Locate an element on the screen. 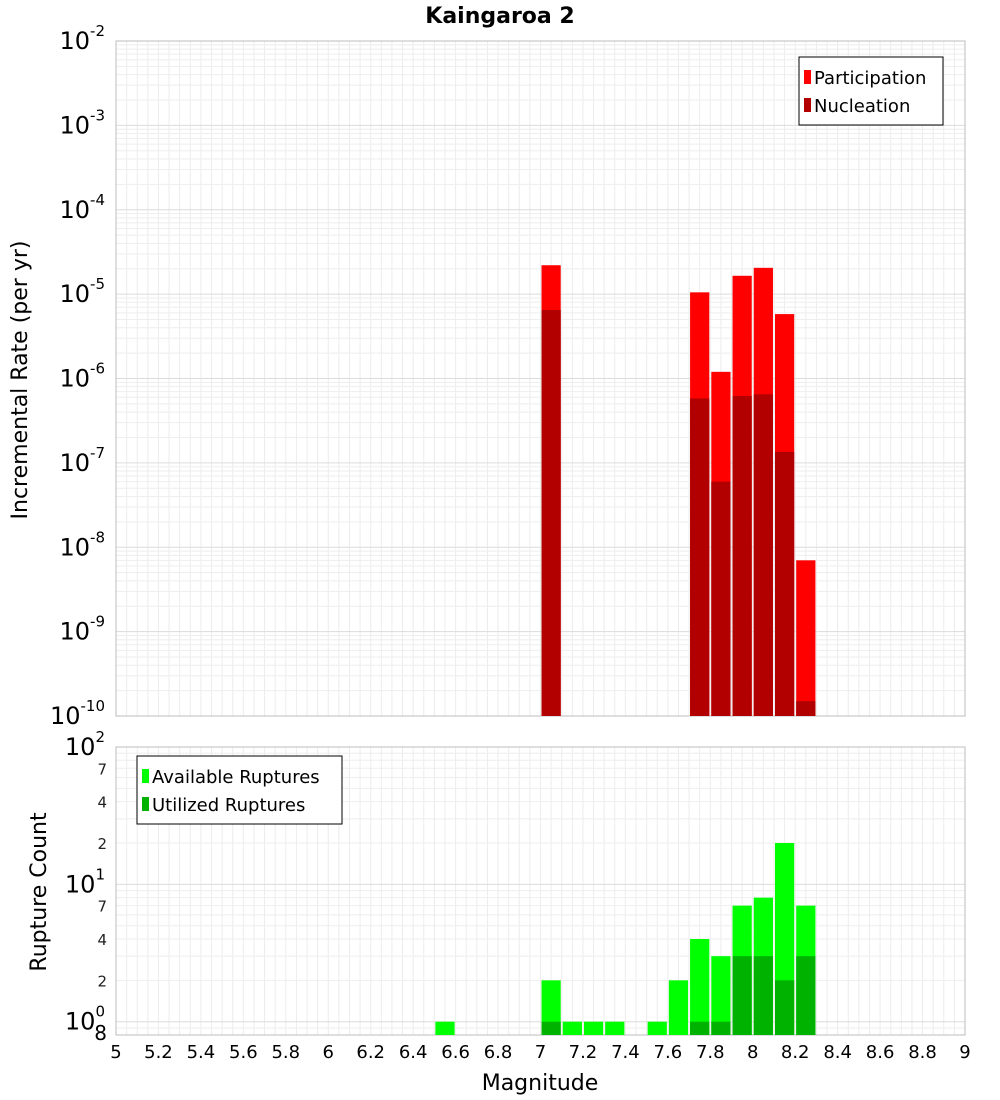 The image size is (1000, 1100). x-tick-label: 5.8 is located at coordinates (285, 1052).